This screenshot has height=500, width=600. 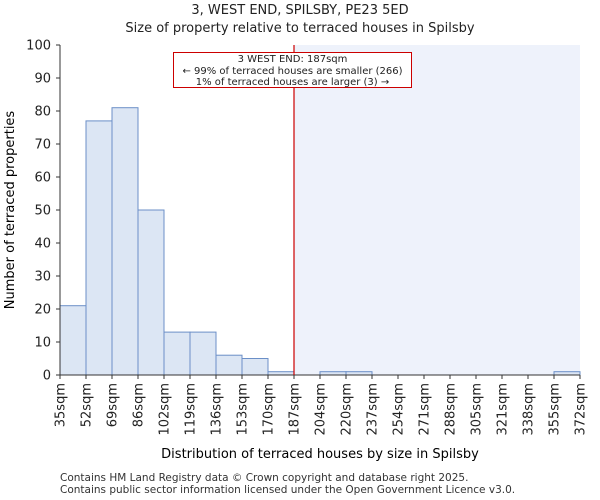 I want to click on x-tick-label: 136sqm, so click(x=217, y=409).